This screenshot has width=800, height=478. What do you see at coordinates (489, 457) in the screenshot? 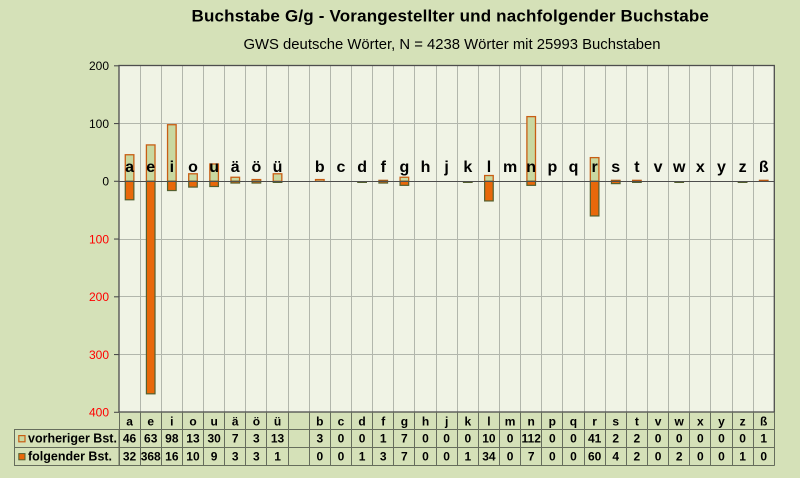
I see `svg-text: 34` at bounding box center [489, 457].